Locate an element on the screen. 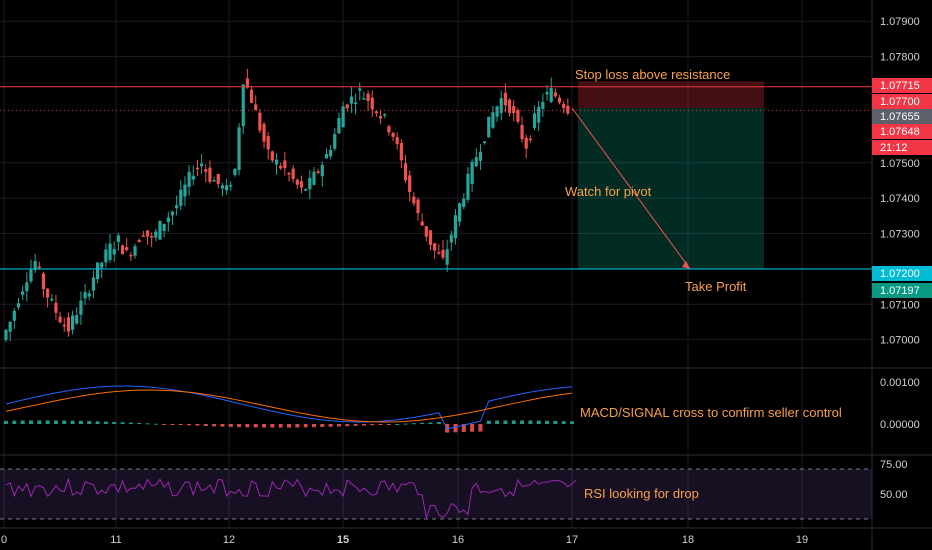 This screenshot has height=550, width=932. price-tick-label: 1.07900 is located at coordinates (900, 22).